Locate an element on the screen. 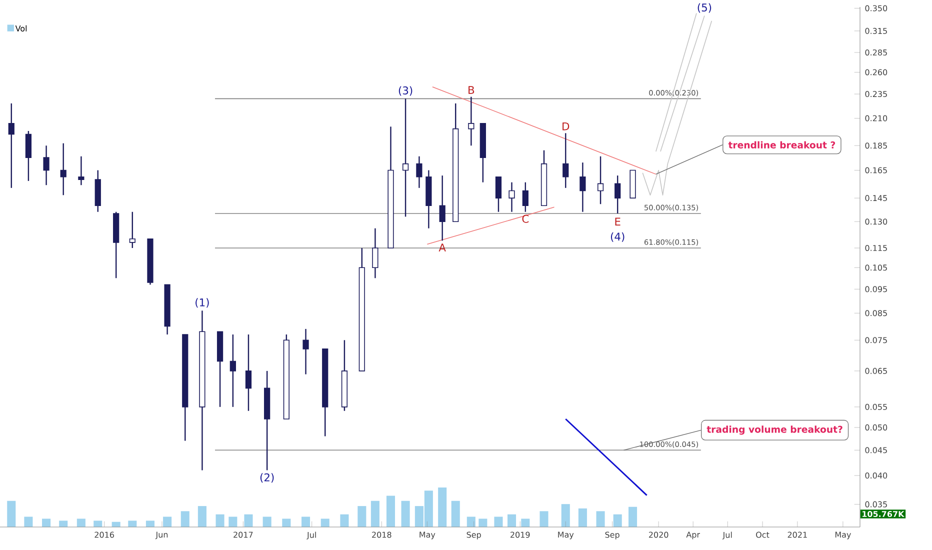  y-tick-label: 0.210 is located at coordinates (876, 118).